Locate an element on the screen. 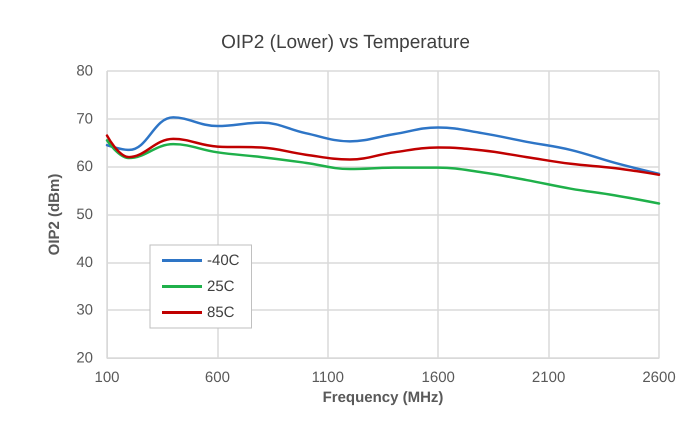 The height and width of the screenshot is (443, 691). x-tick-label: 2100 is located at coordinates (549, 377).